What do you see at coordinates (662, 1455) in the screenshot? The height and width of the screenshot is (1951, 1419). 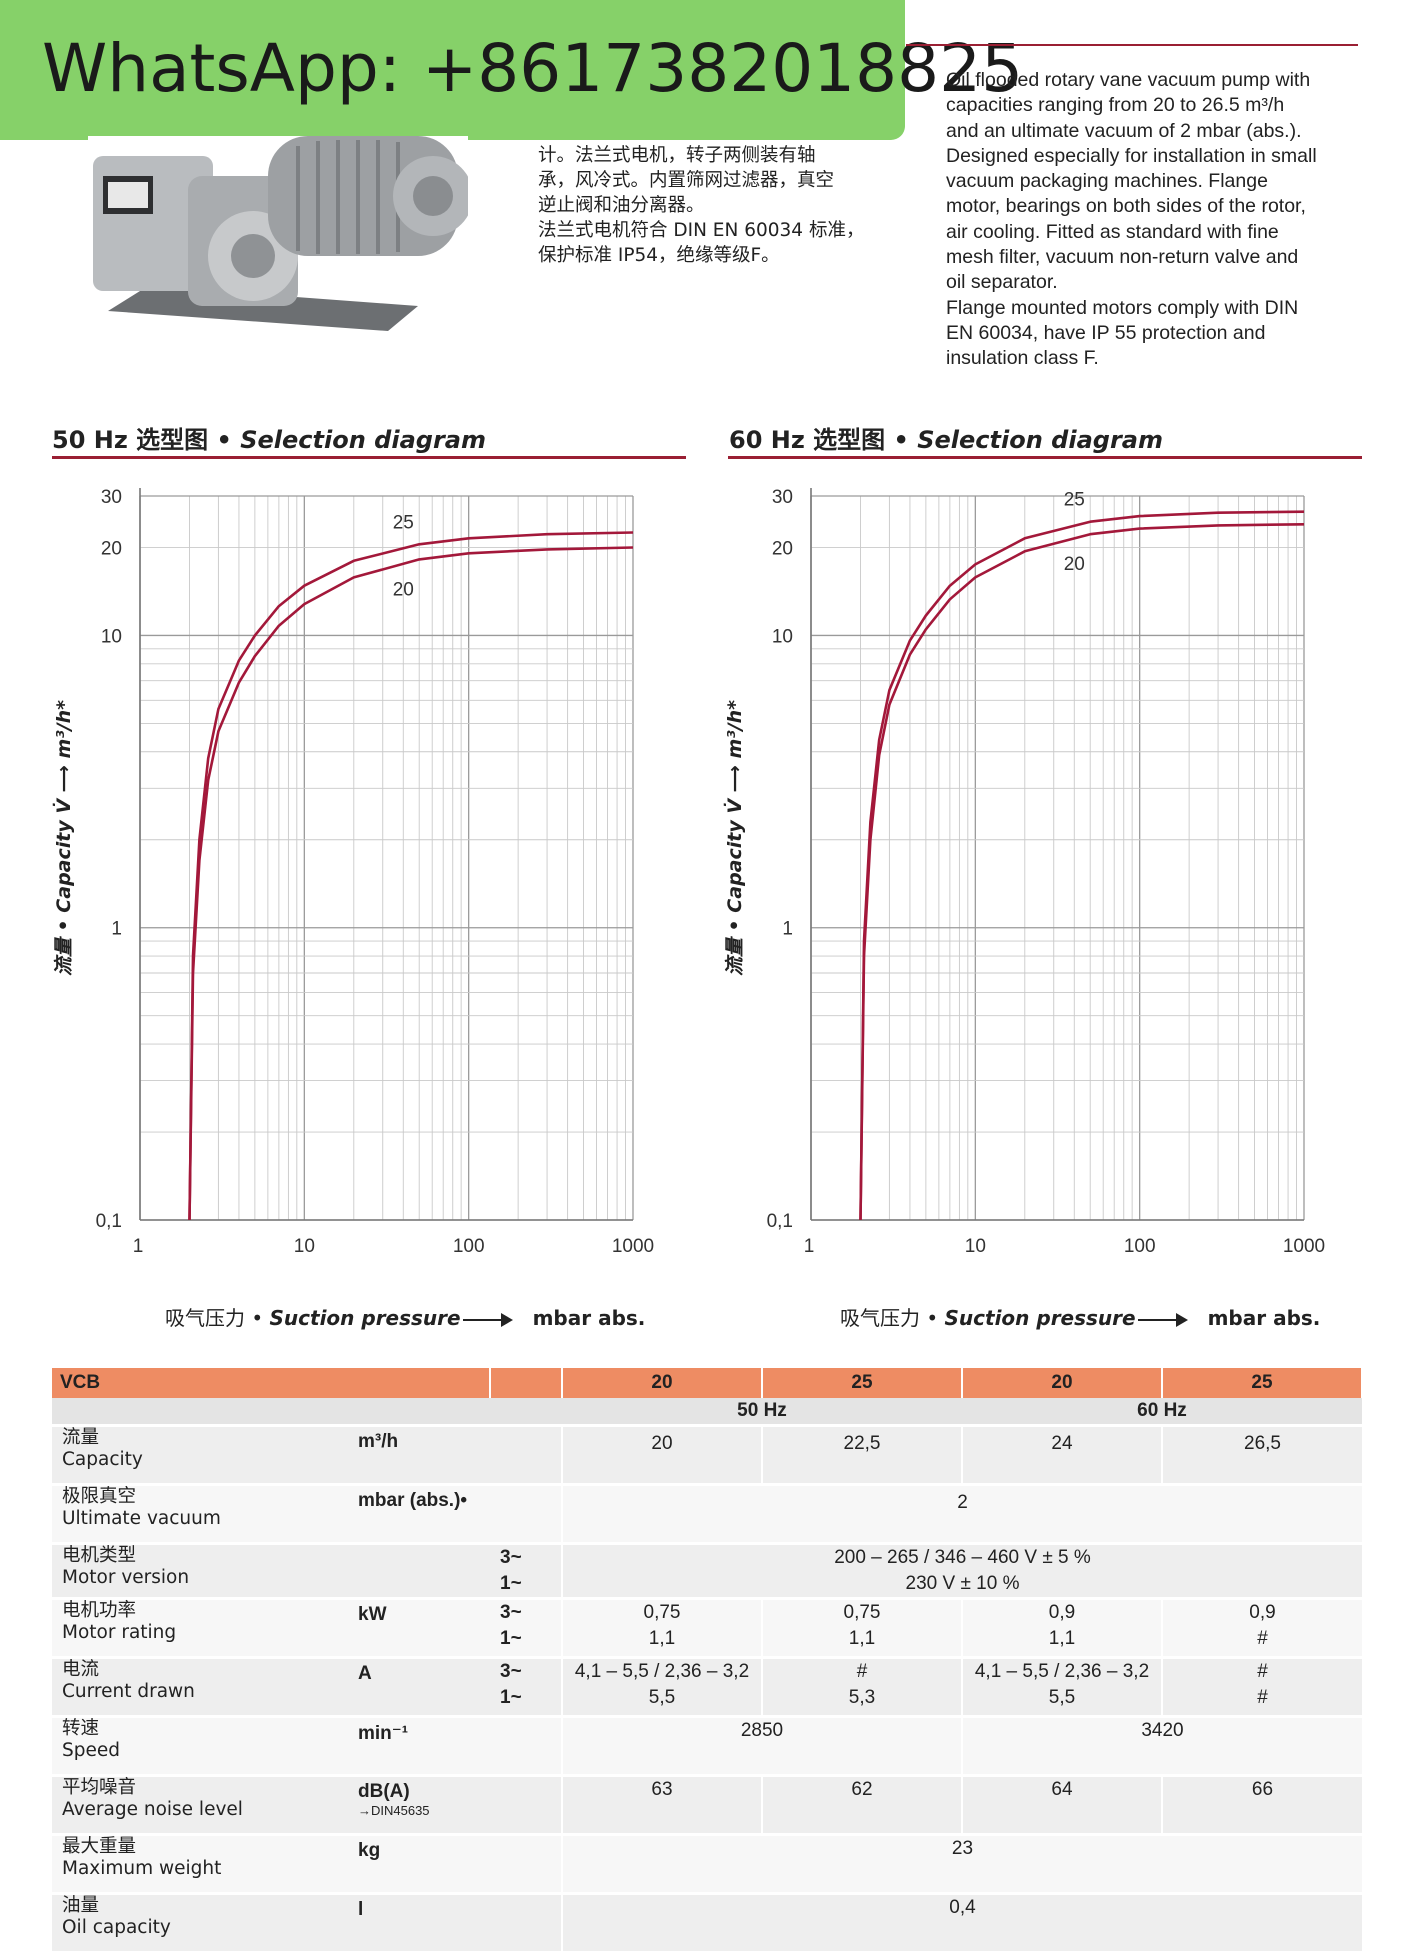 I see `value-cell: 20` at bounding box center [662, 1455].